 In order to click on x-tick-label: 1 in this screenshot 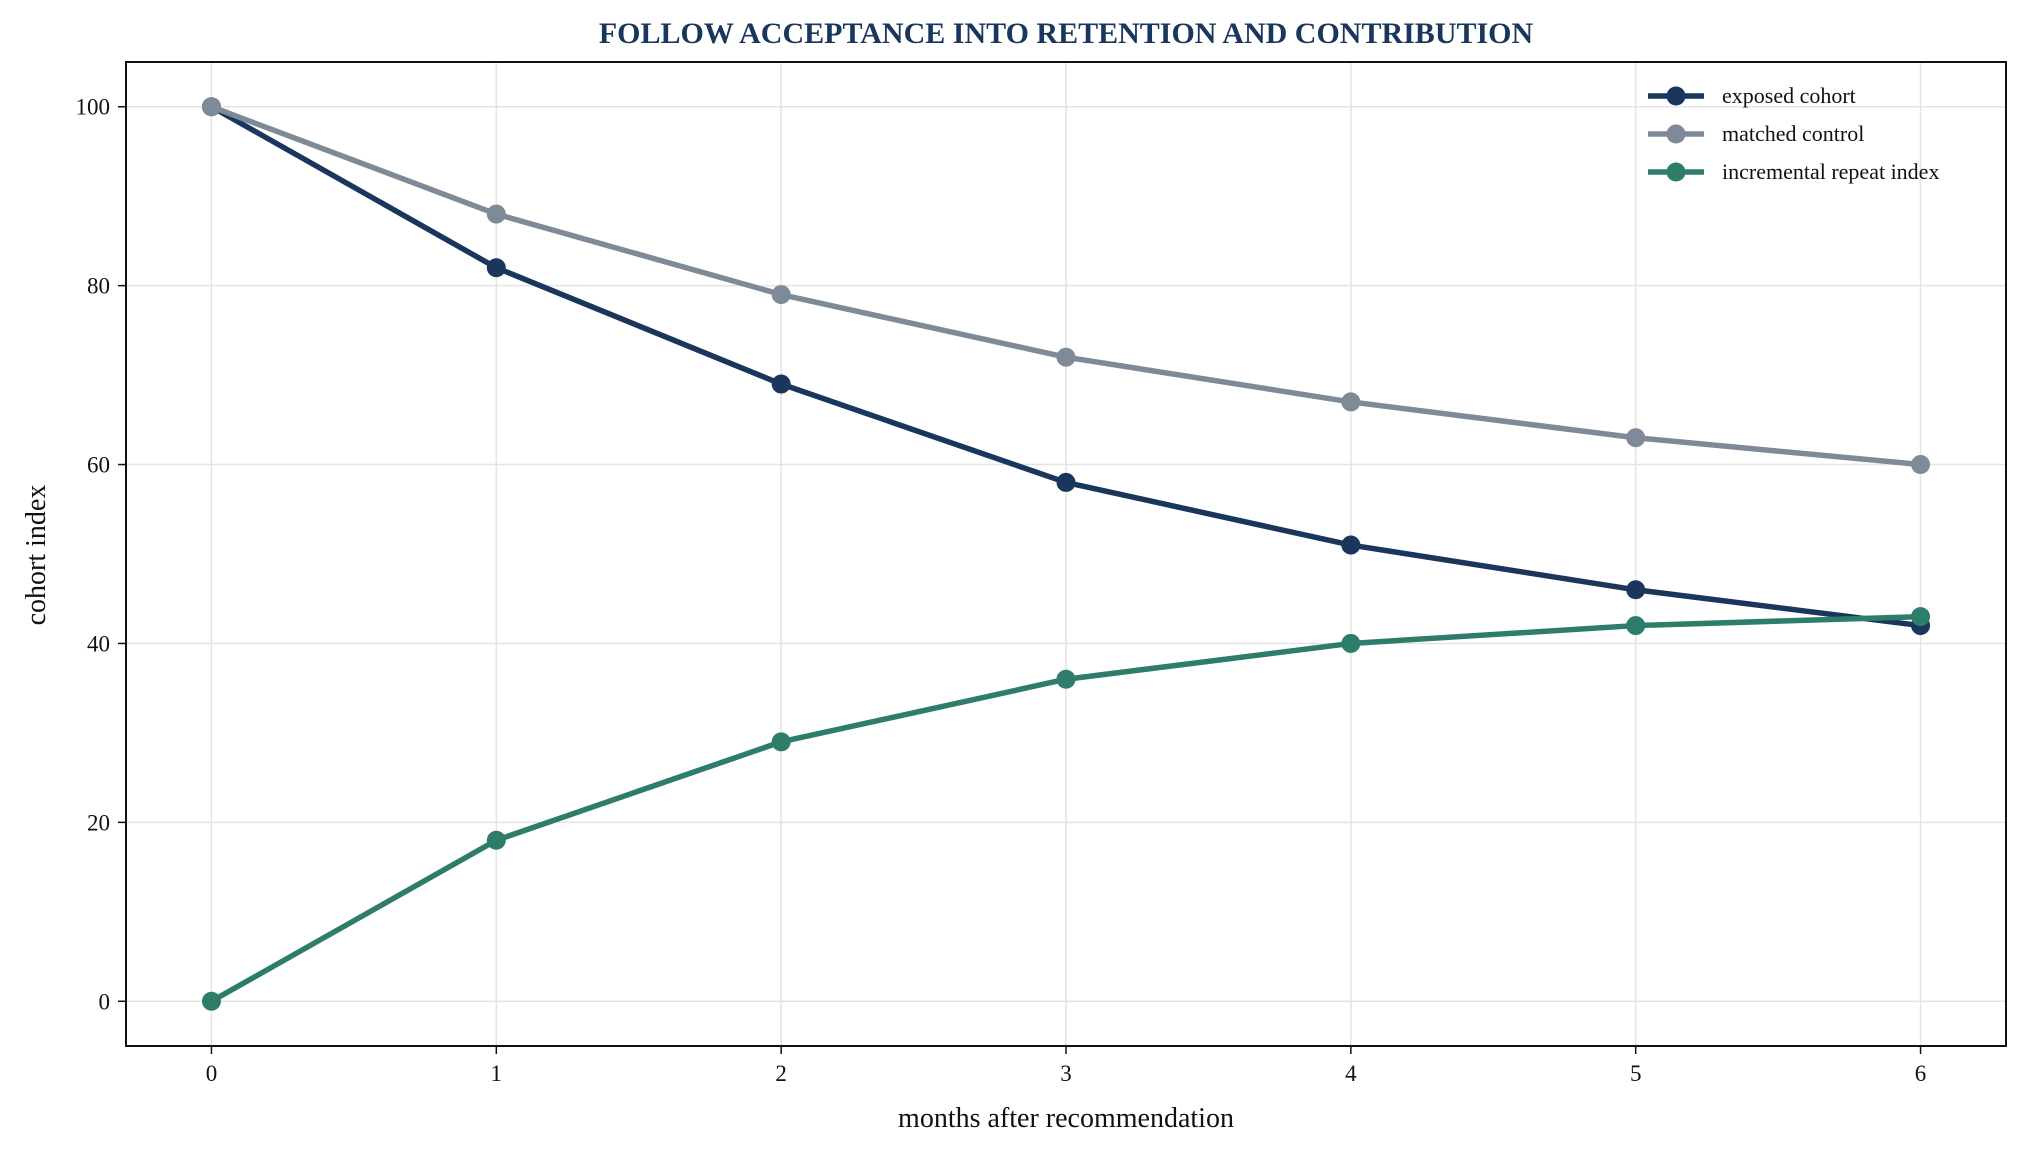, I will do `click(497, 1073)`.